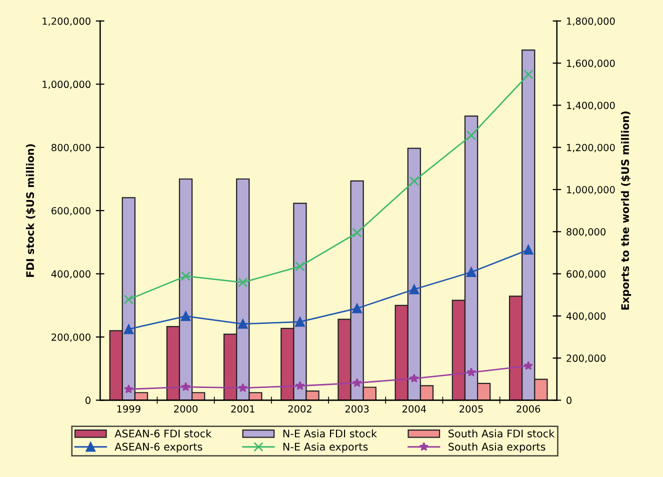  I want to click on y2-tick-label: 1,200,000, so click(591, 148).